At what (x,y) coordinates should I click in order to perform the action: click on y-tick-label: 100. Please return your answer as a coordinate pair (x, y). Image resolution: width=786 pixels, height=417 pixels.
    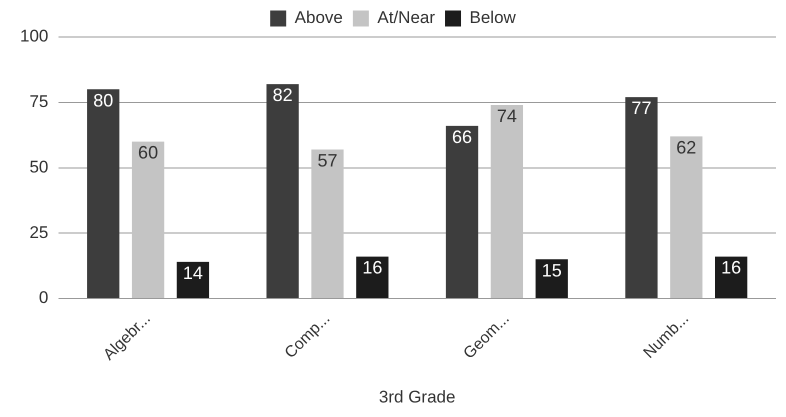
    Looking at the image, I should click on (34, 36).